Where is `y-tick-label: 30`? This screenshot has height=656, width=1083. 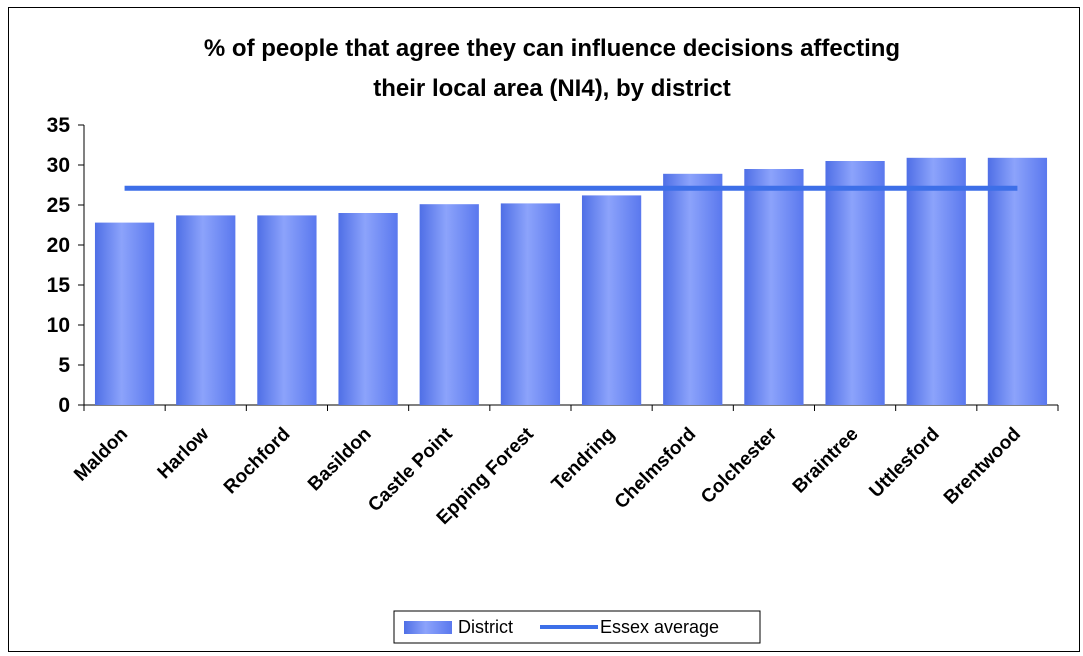
y-tick-label: 30 is located at coordinates (58, 165).